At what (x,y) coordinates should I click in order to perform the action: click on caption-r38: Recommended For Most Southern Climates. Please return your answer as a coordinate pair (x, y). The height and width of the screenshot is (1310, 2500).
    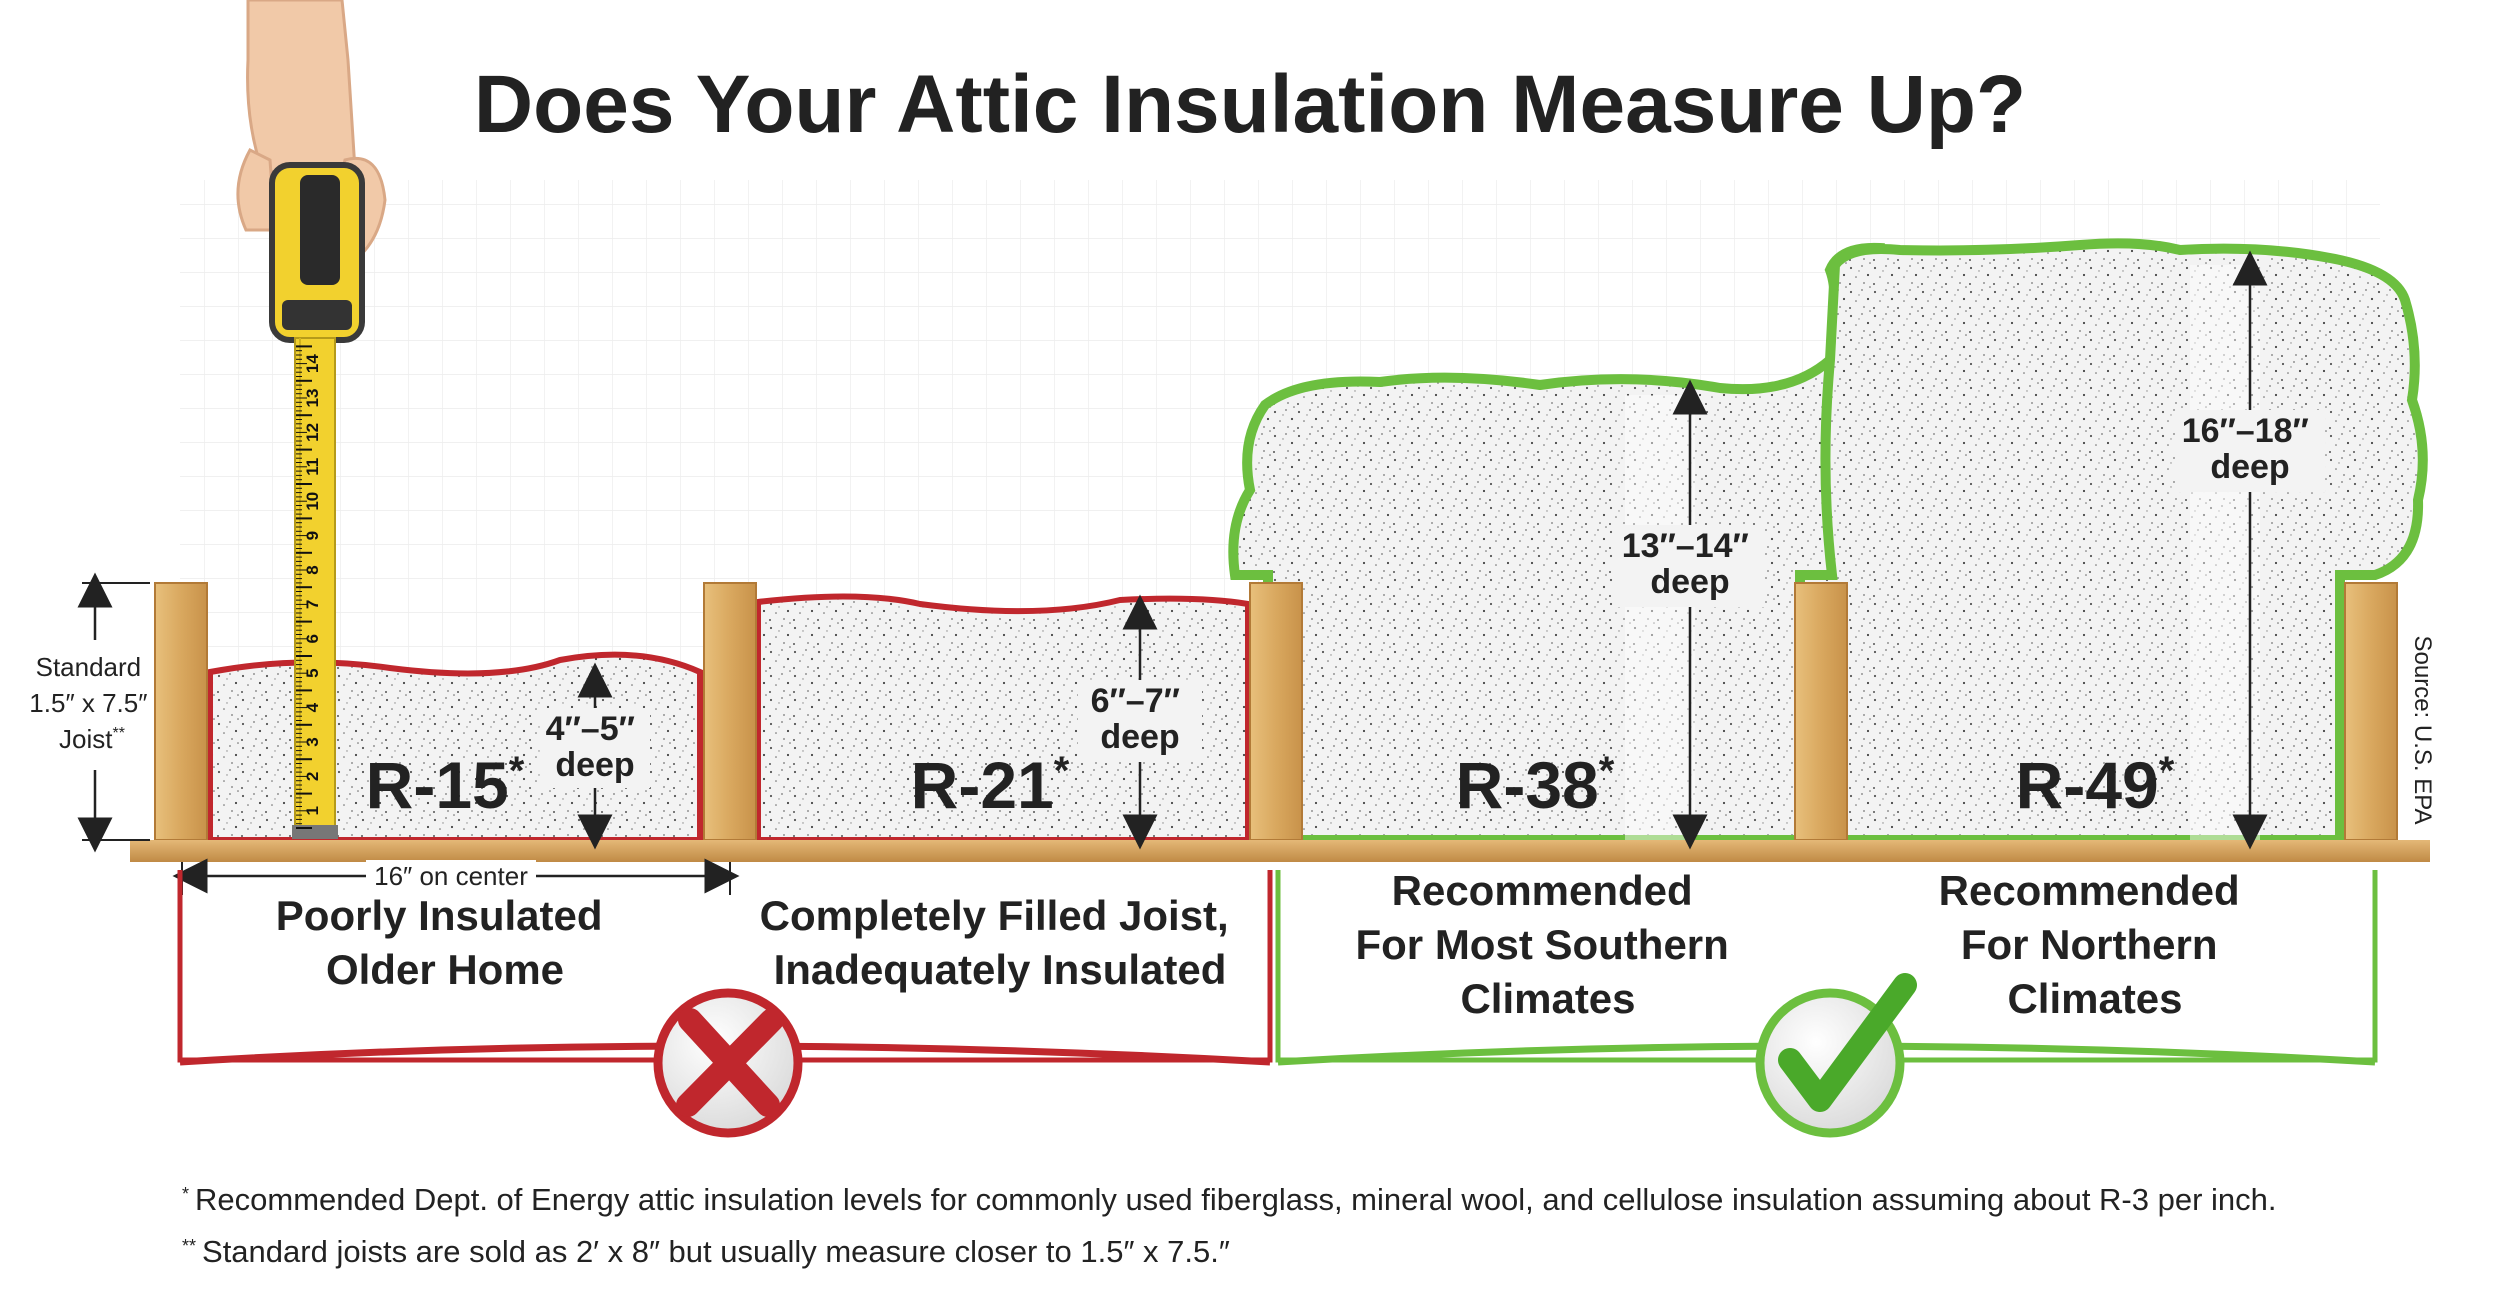
    Looking at the image, I should click on (1548, 944).